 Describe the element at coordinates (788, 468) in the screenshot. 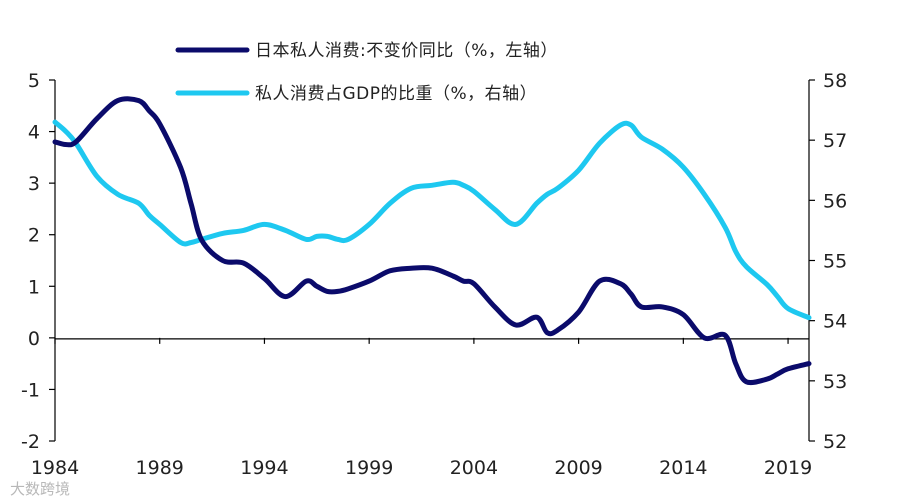

I see `x-tick-label: 2019` at that location.